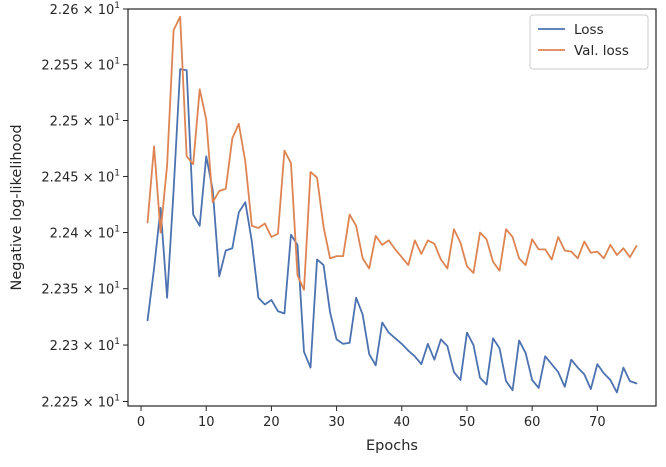 The width and height of the screenshot is (666, 467). What do you see at coordinates (402, 422) in the screenshot?
I see `x-tick-label: 40` at bounding box center [402, 422].